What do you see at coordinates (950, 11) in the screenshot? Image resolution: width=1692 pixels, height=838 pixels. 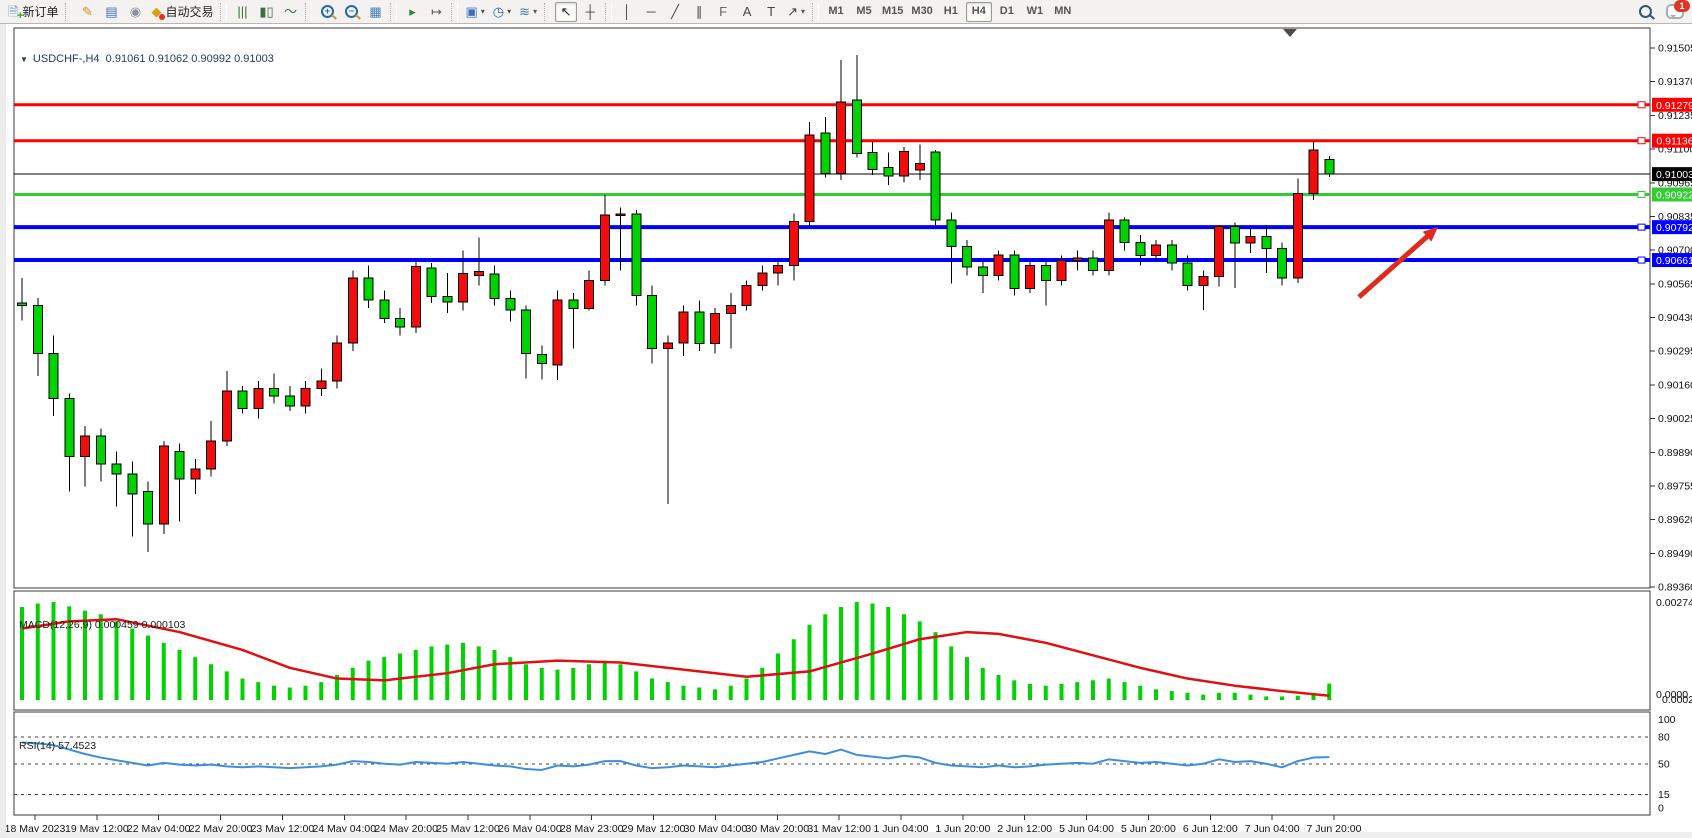 I see `timeframe-h1-button: H1` at bounding box center [950, 11].